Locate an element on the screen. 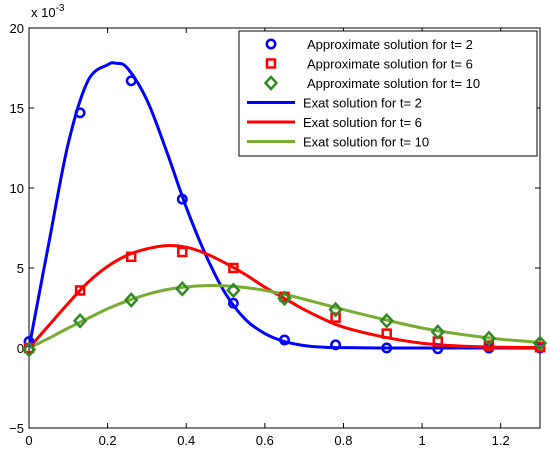 This screenshot has width=550, height=453. multiplier-exponent: -3 is located at coordinates (60, 8).